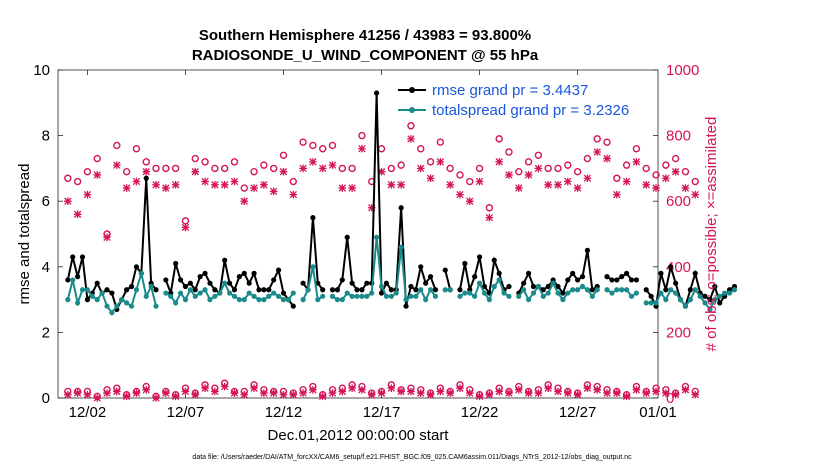  Describe the element at coordinates (46, 267) in the screenshot. I see `y-tick-label-left: 4` at that location.